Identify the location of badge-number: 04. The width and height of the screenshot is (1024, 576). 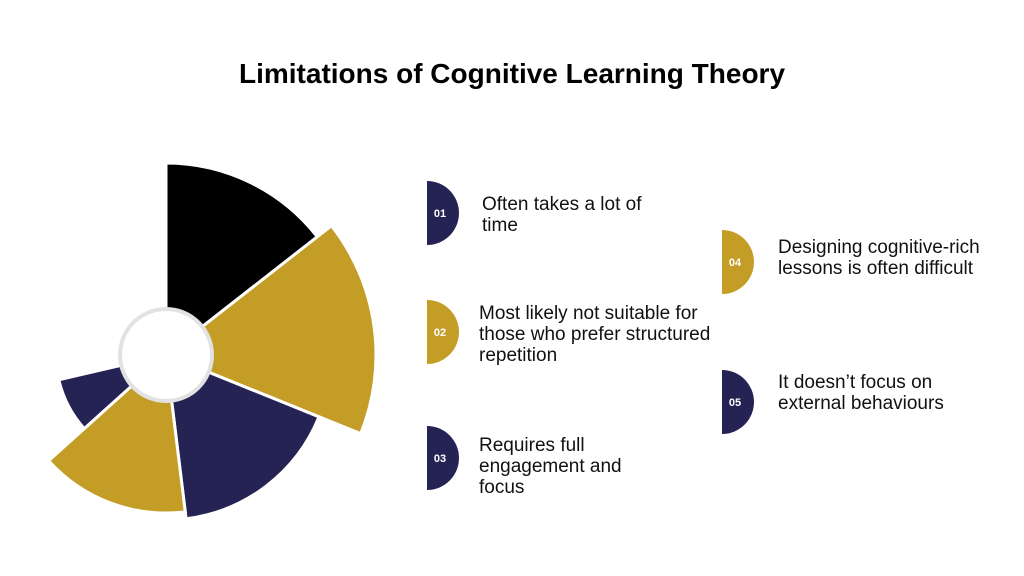
(735, 263).